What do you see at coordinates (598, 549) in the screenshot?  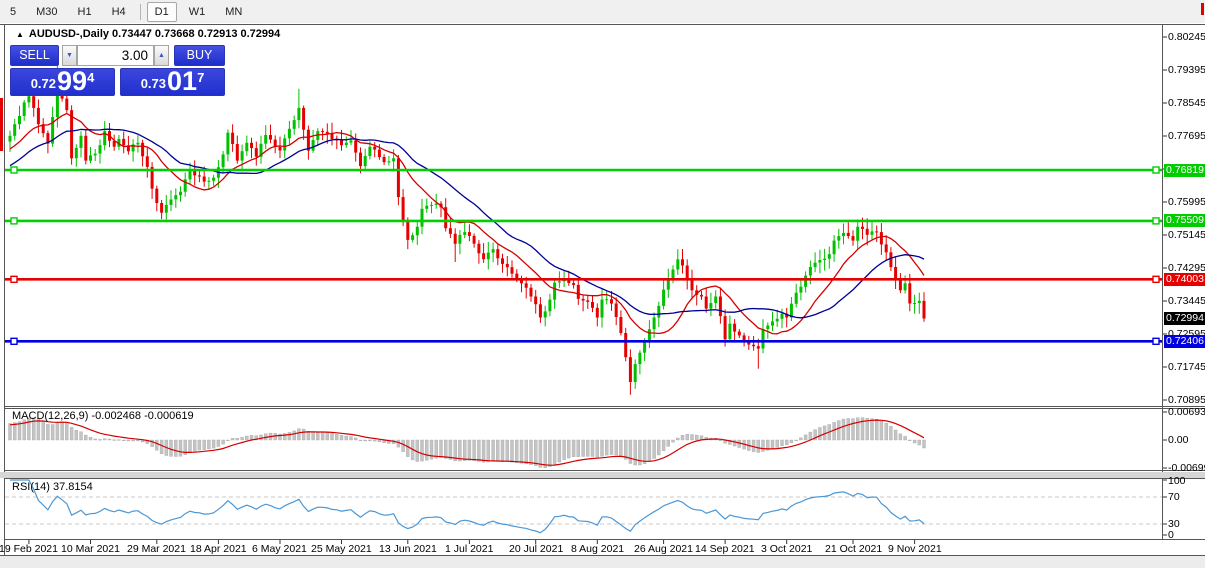 I see `date-axis-label: 8 Aug 2021` at bounding box center [598, 549].